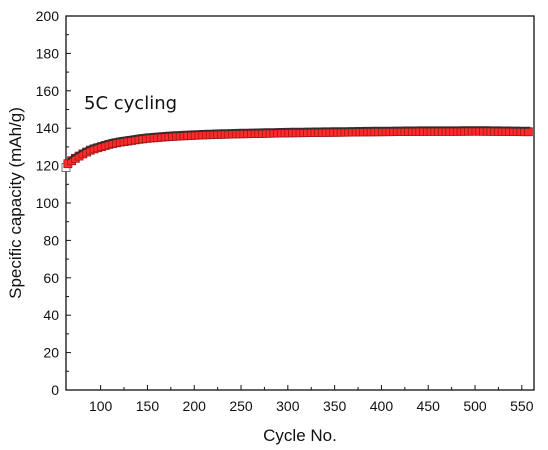  Describe the element at coordinates (55, 390) in the screenshot. I see `y-tick-label: 0` at that location.